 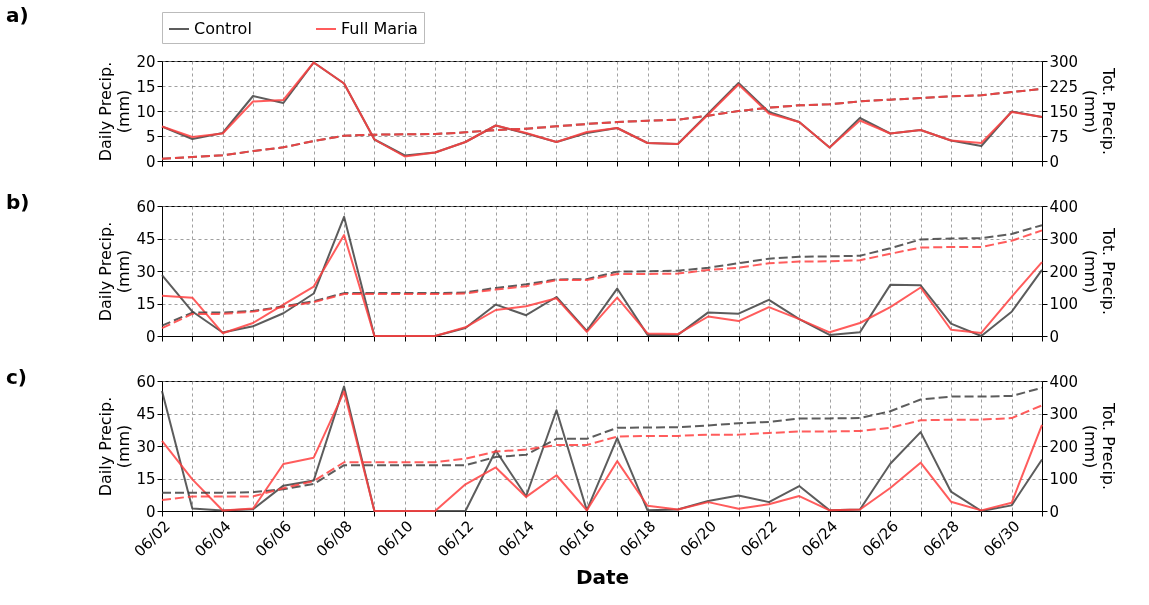 I want to click on y2-tick-label: 75, so click(x=1059, y=136).